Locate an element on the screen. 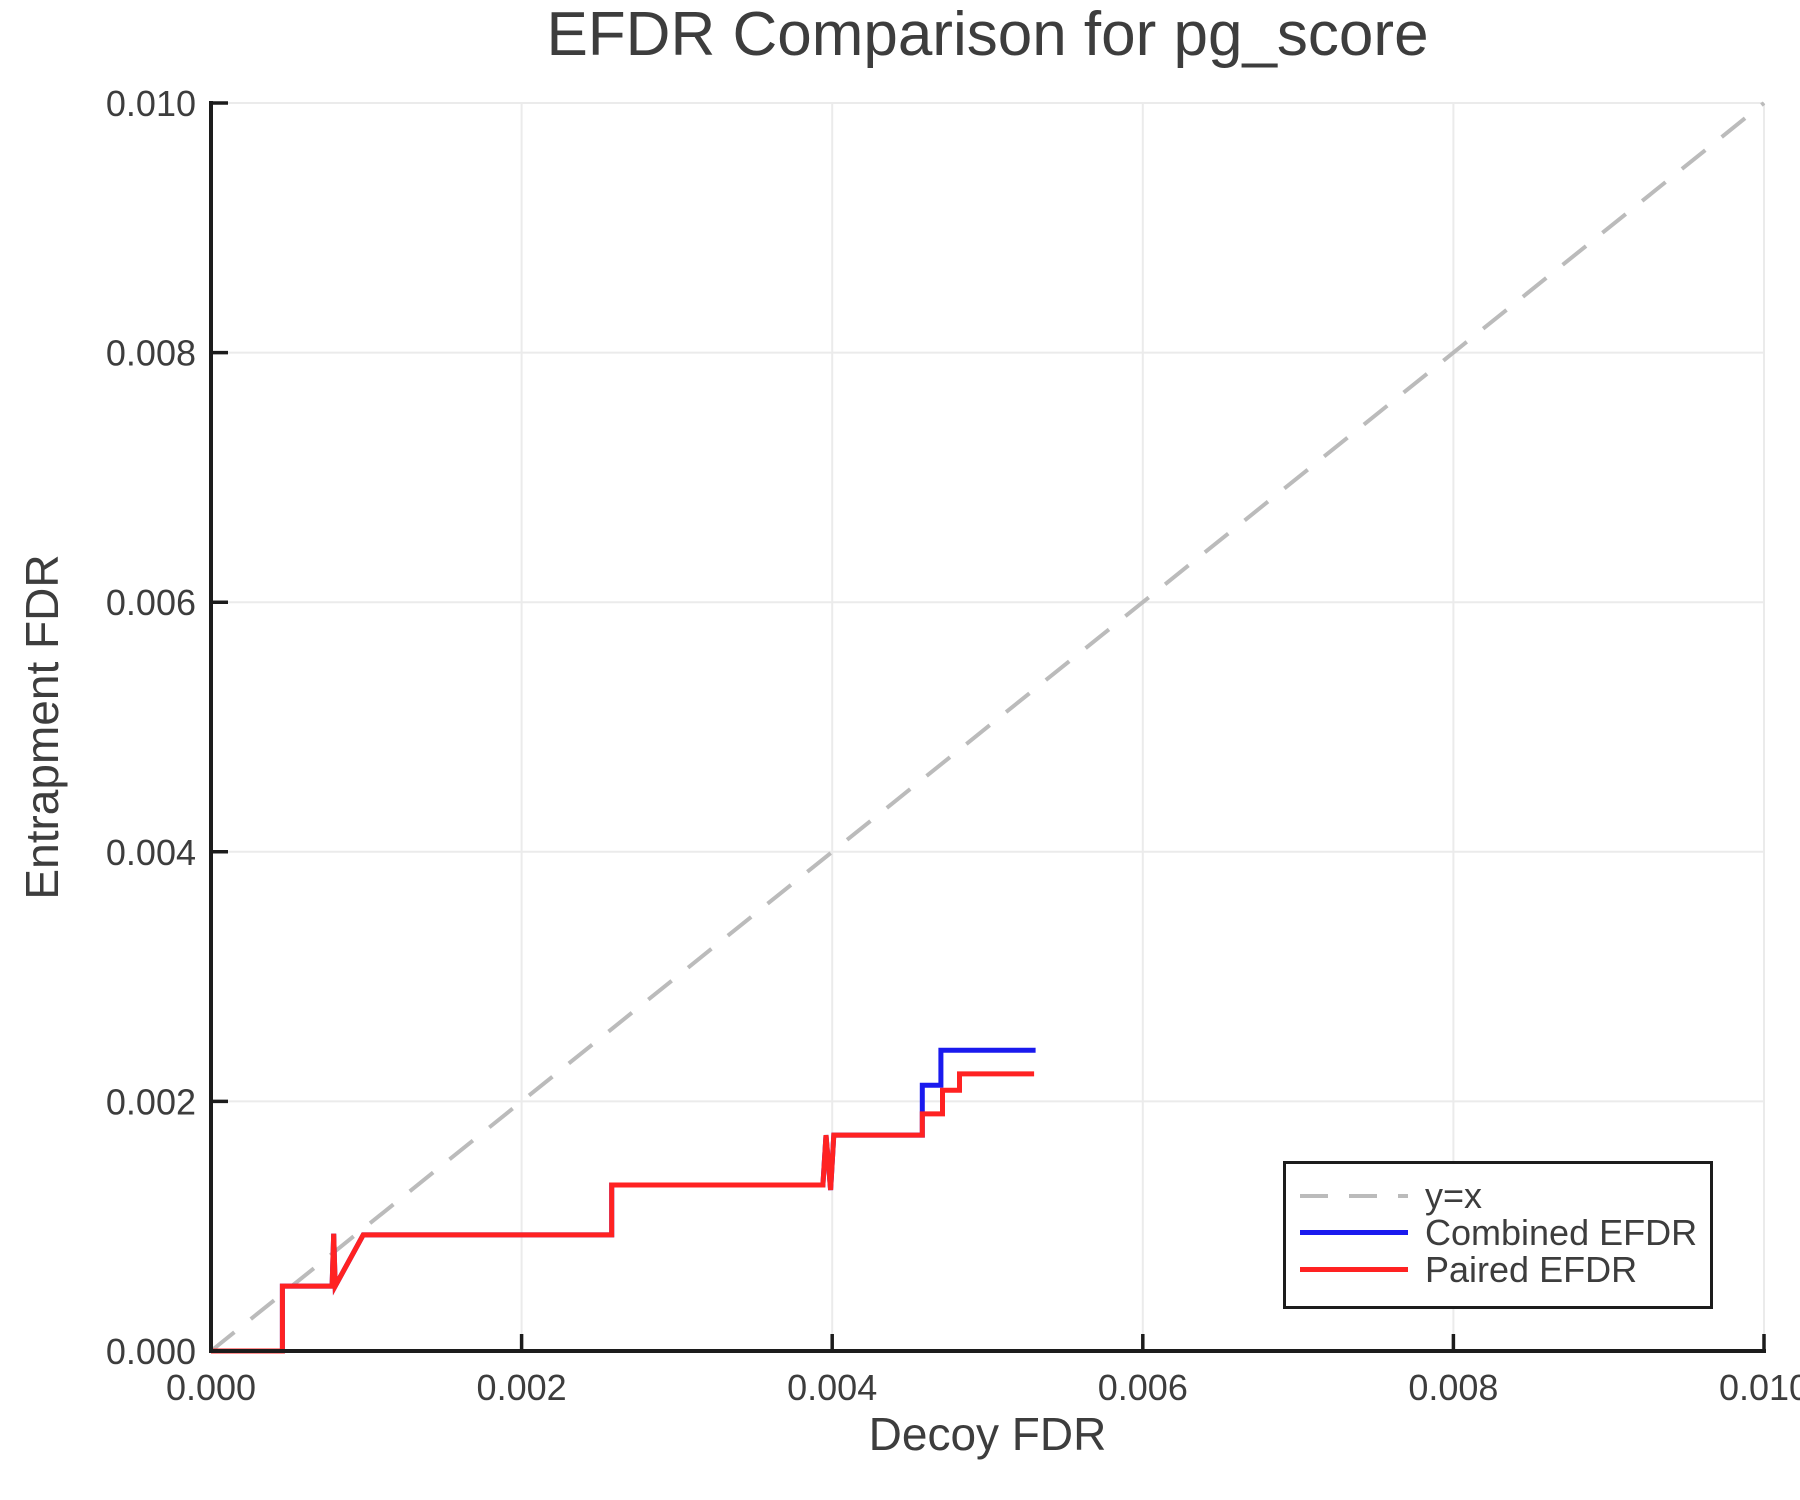 The height and width of the screenshot is (1500, 1800). legend-label-combined-efdr: Combined EFDR is located at coordinates (1561, 1232).